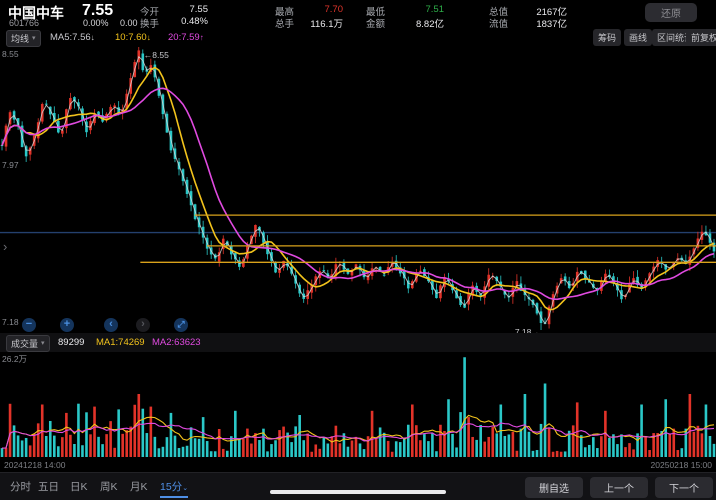 Image resolution: width=716 pixels, height=500 pixels. I want to click on expand-icon: ⤢, so click(181, 324).